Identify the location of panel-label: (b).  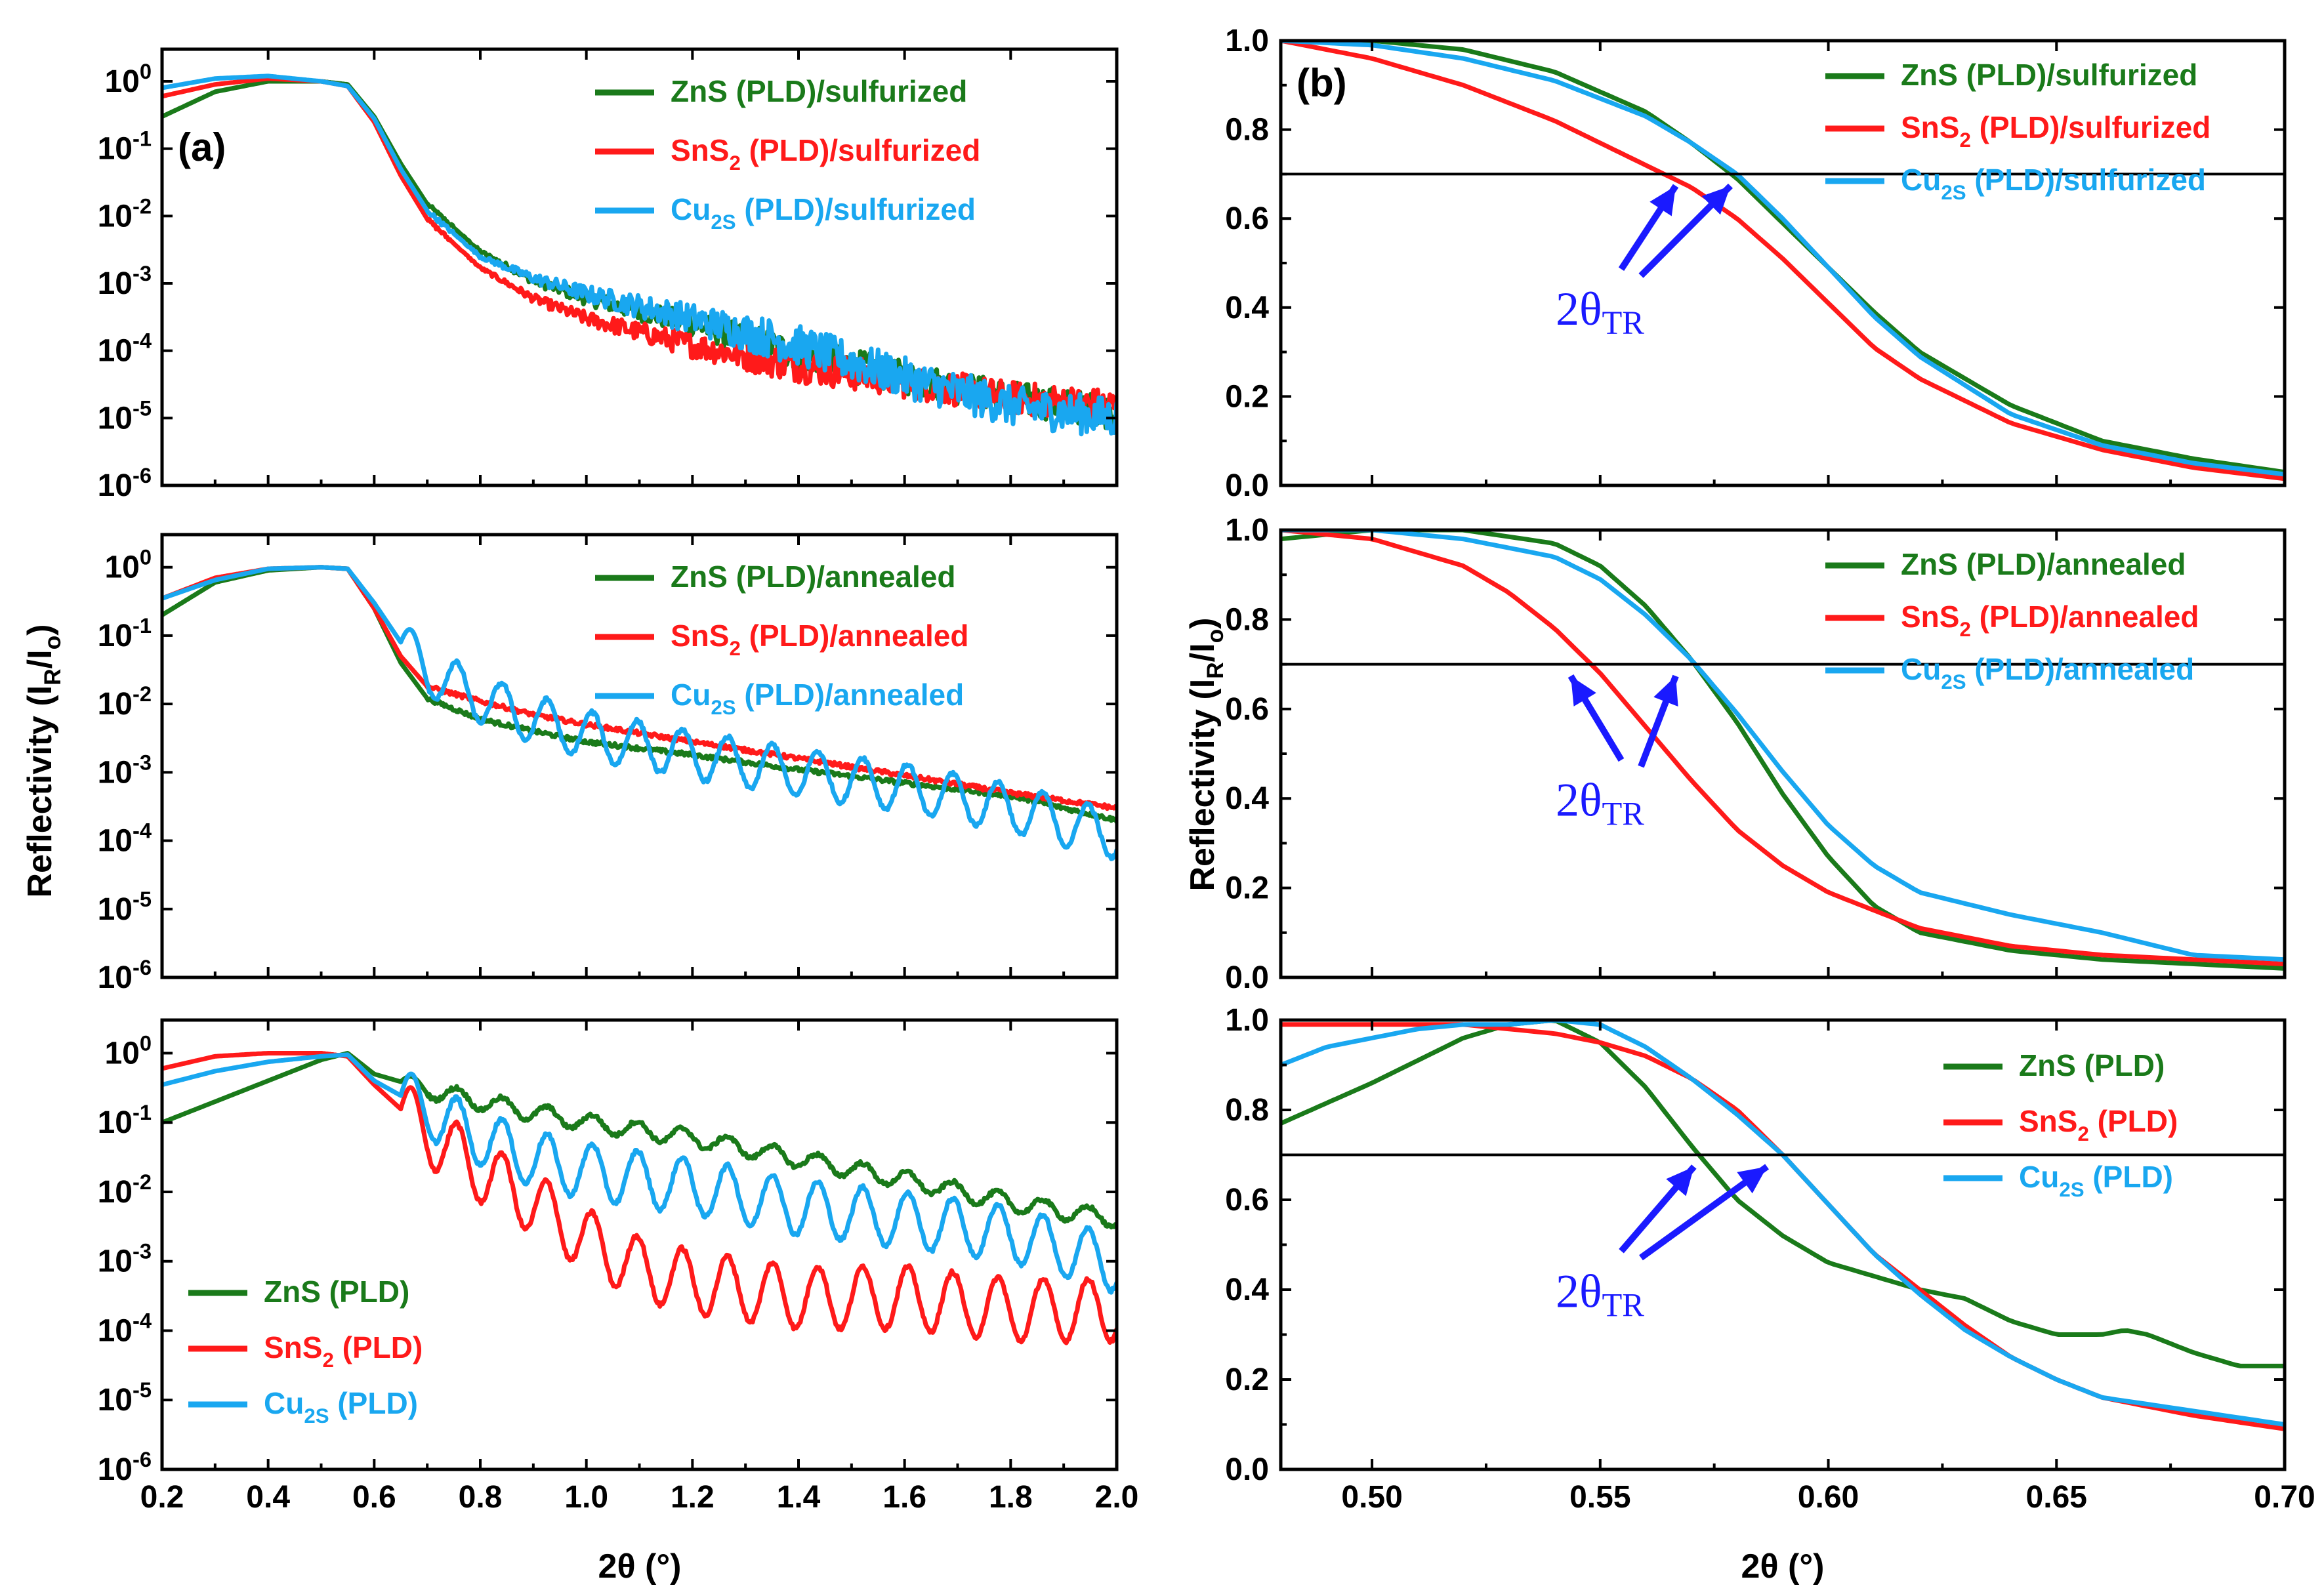
(1322, 83).